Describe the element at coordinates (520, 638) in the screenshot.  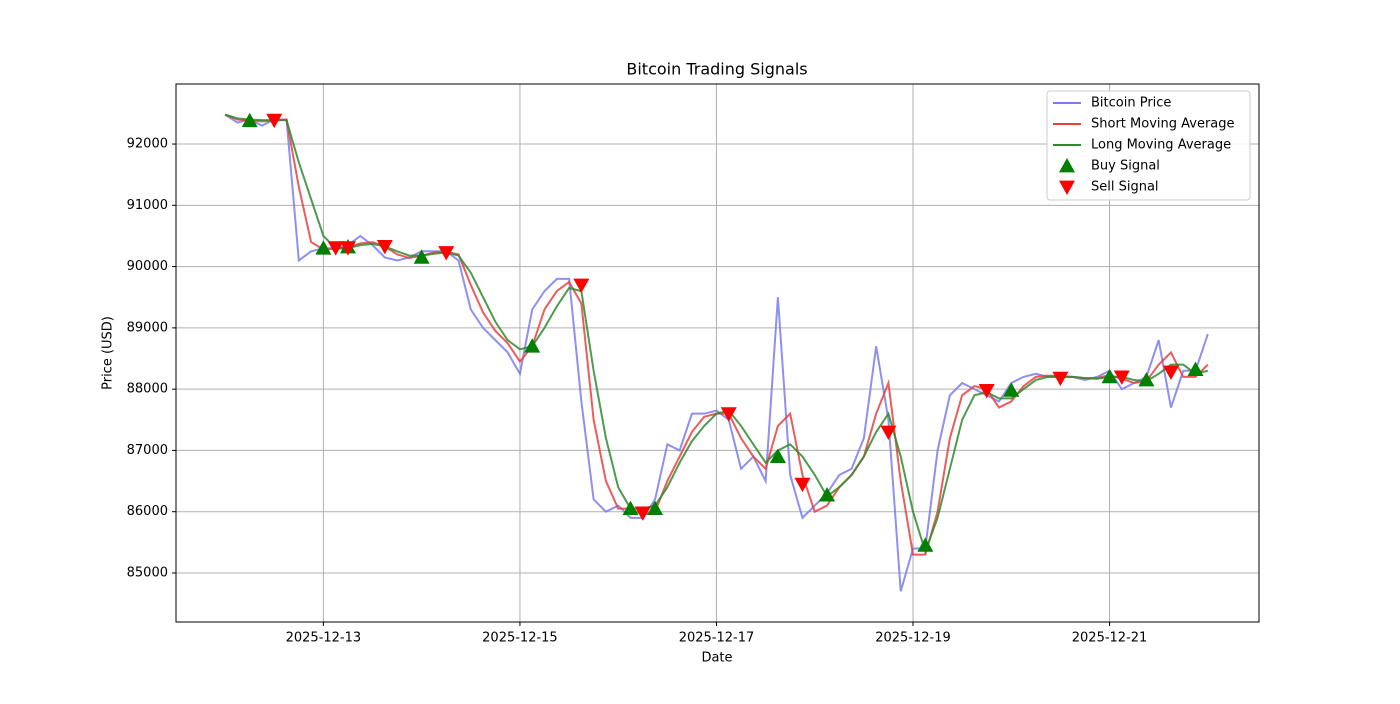
I see `x-tick-label: 2025-12-15` at that location.